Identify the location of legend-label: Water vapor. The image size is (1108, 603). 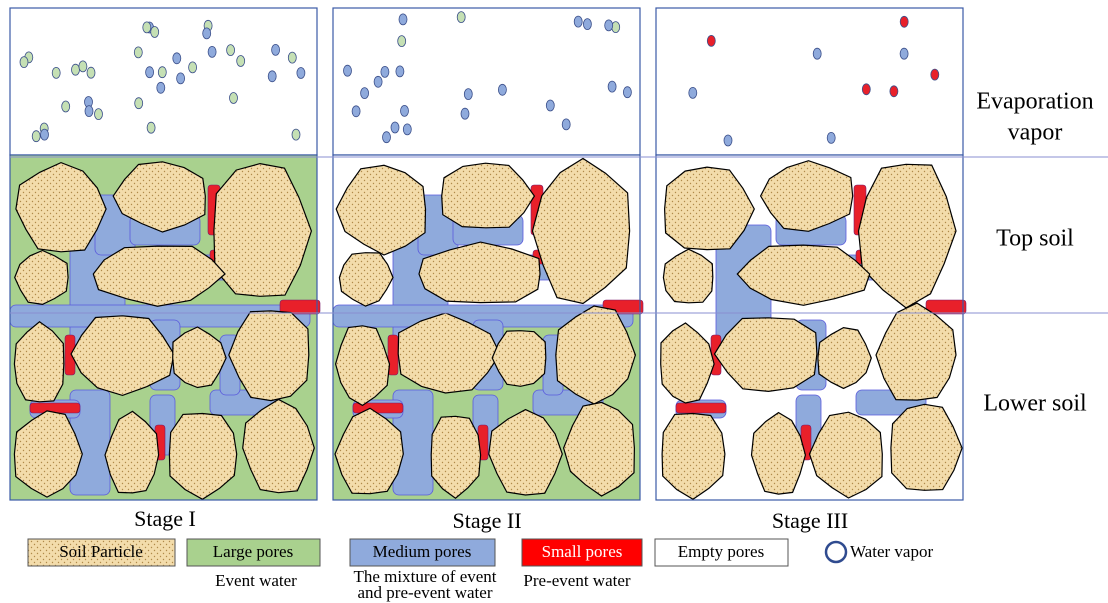
(891, 551).